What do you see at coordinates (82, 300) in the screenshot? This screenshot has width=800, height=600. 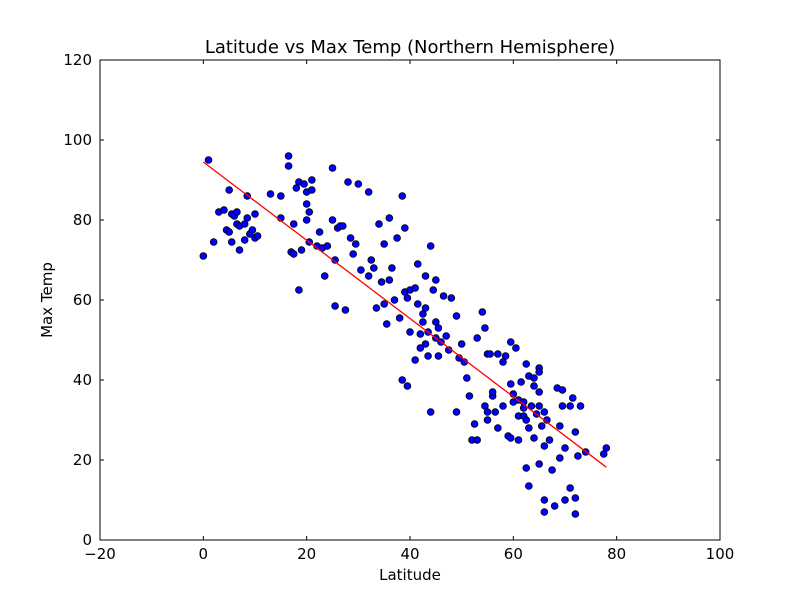 I see `y-tick-label: 60` at bounding box center [82, 300].